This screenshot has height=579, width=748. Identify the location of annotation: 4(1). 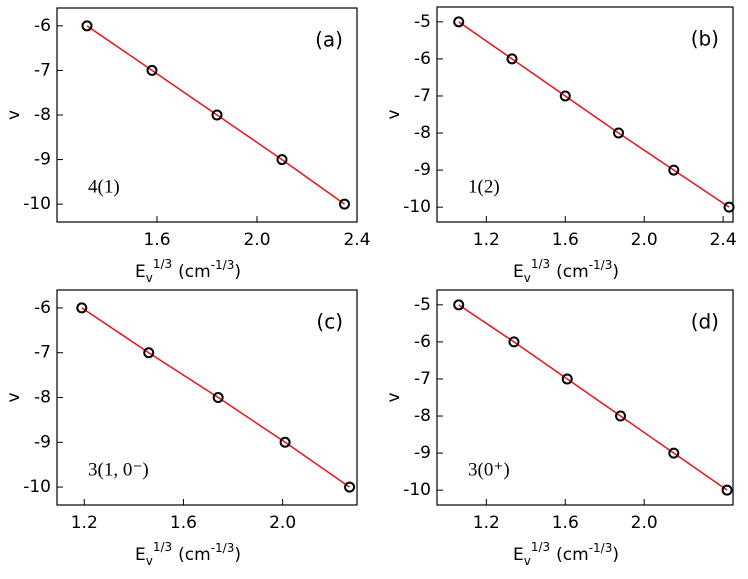
(104, 186).